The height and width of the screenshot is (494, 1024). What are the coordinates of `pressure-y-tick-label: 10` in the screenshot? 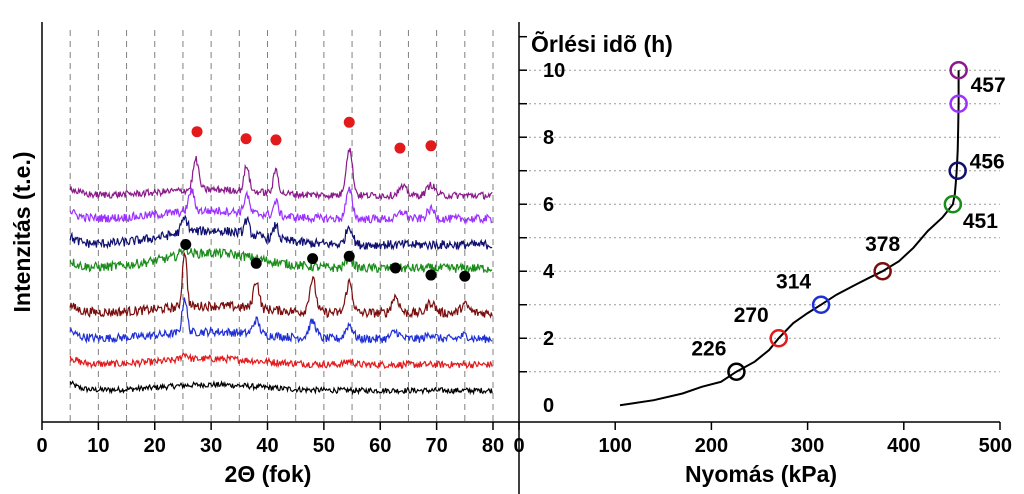 It's located at (554, 71).